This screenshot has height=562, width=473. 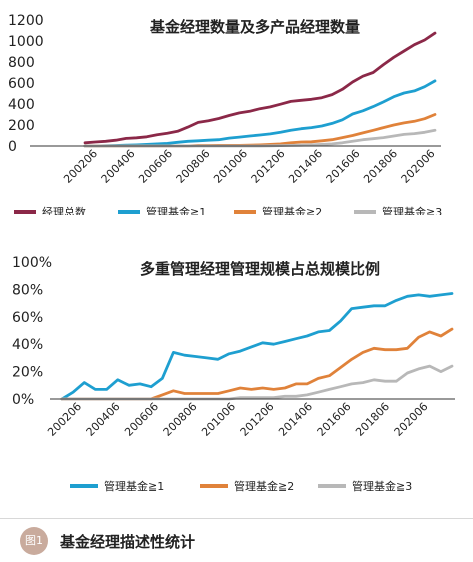 What do you see at coordinates (180, 419) in the screenshot?
I see `c2-xtick-label: 200806` at bounding box center [180, 419].